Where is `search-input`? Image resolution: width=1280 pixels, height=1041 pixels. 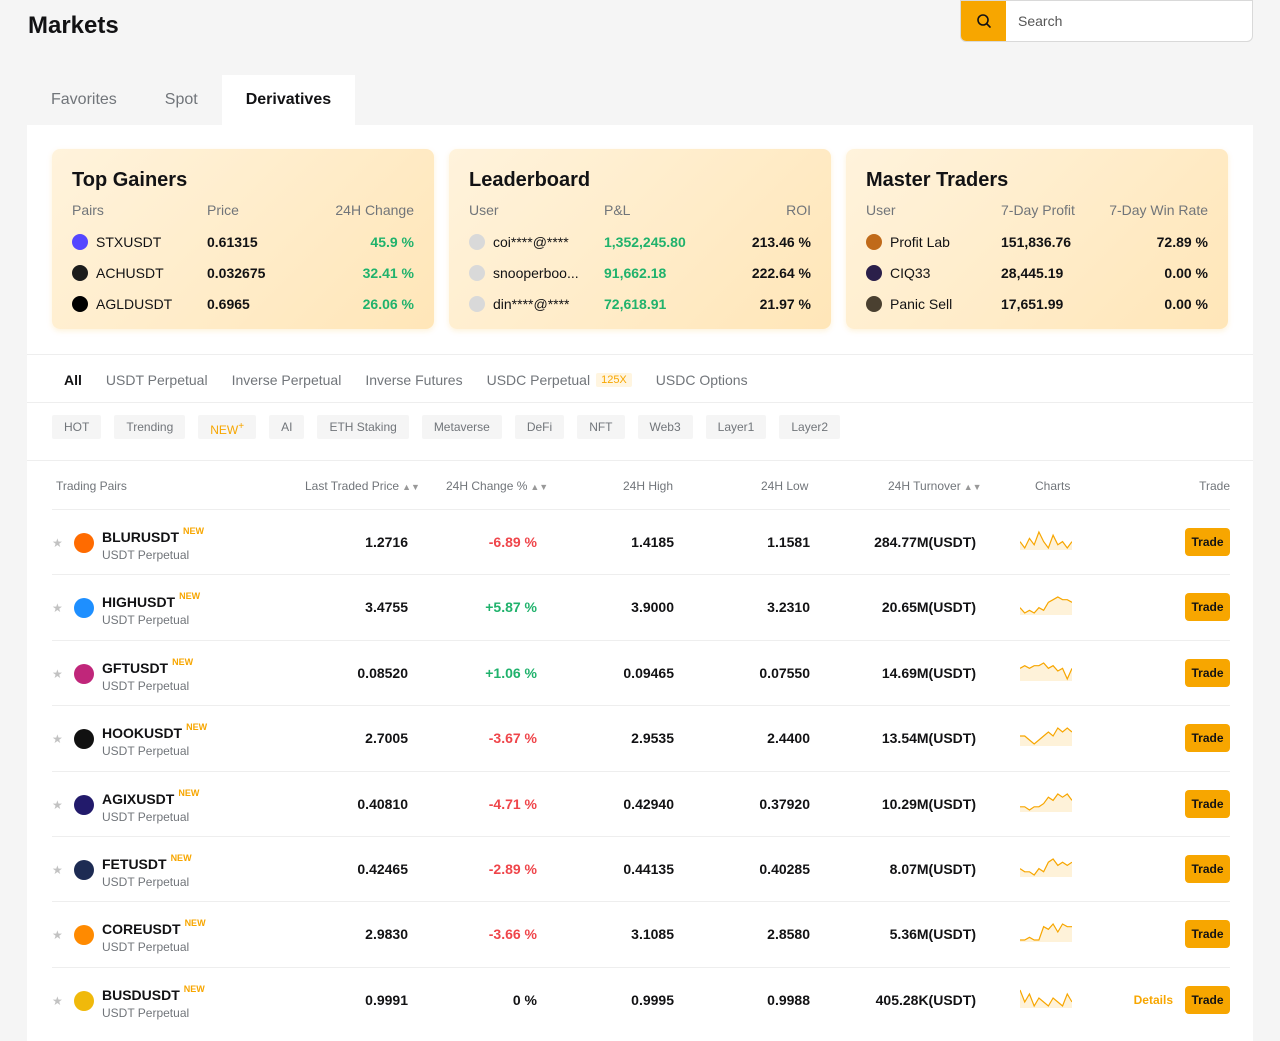 search-input is located at coordinates (1129, 21).